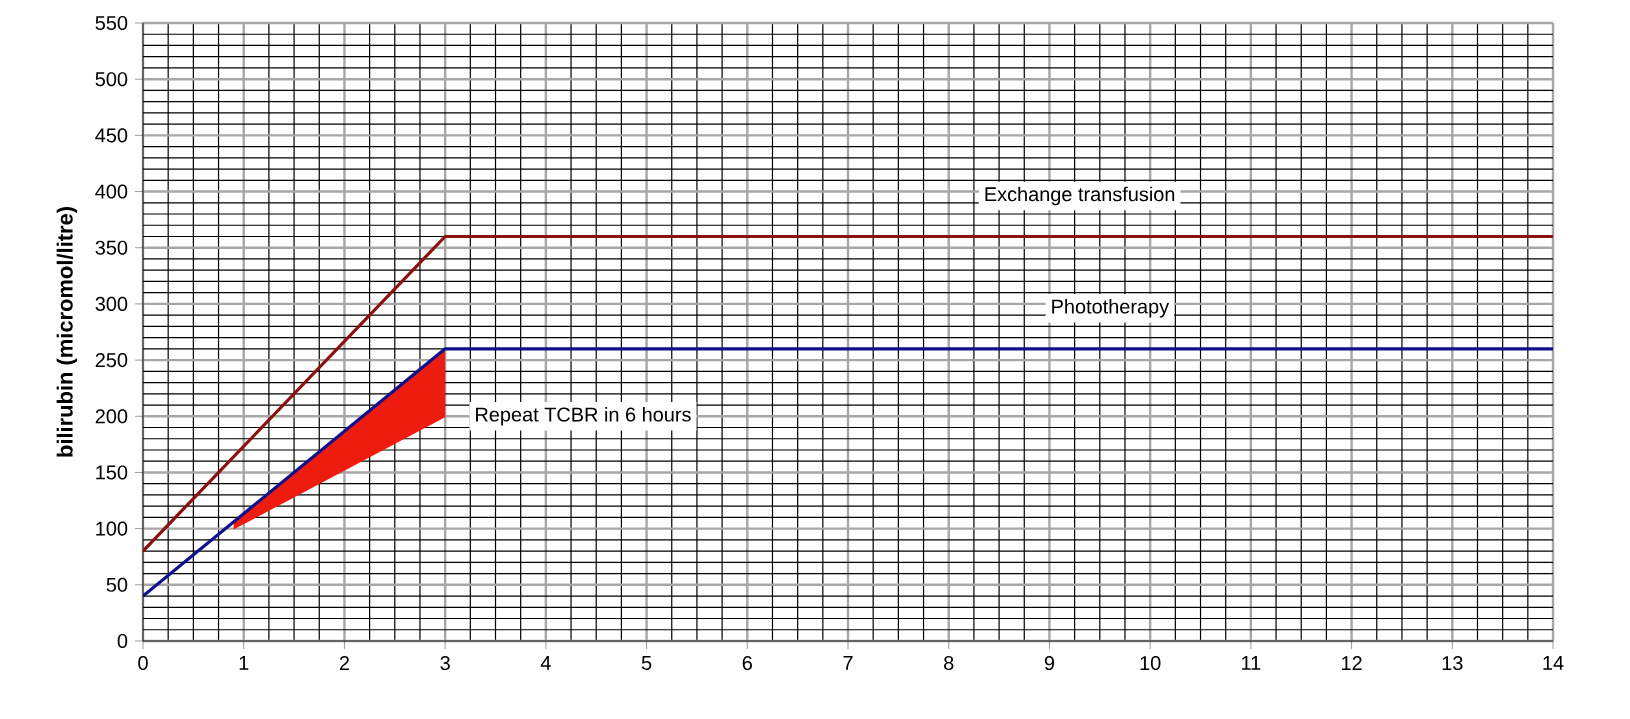  I want to click on y-tick-label: 200, so click(111, 416).